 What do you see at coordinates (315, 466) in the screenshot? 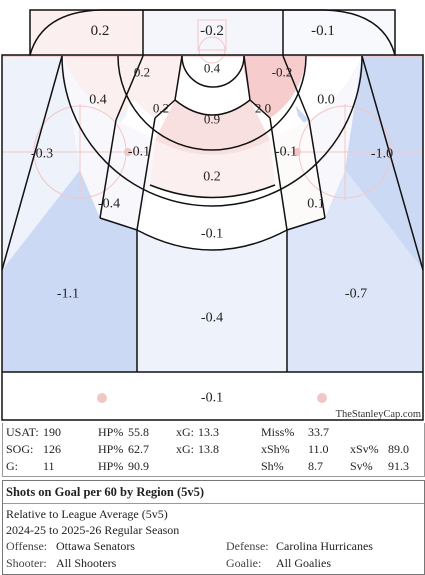
I see `stat-value: 8.7` at bounding box center [315, 466].